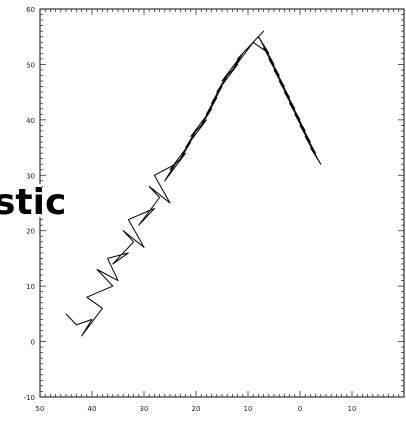 This screenshot has width=406, height=421. Describe the element at coordinates (196, 409) in the screenshot. I see `x-tick-label: 20` at that location.